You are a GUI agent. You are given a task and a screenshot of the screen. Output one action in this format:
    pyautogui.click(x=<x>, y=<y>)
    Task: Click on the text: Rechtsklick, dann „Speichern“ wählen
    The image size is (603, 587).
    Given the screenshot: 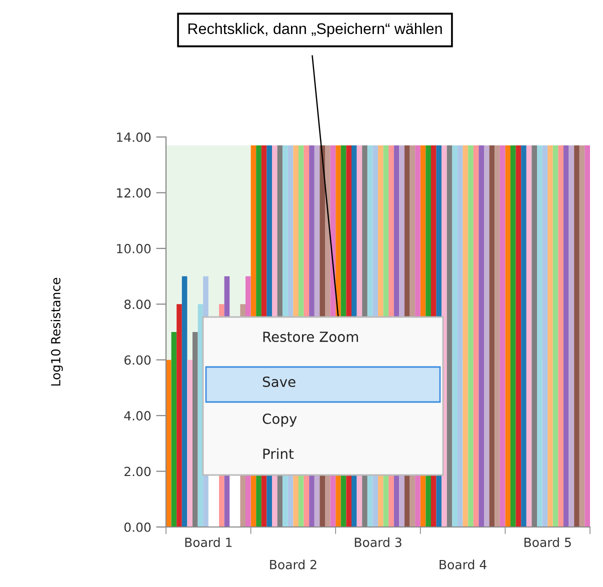 What is the action you would take?
    pyautogui.click(x=315, y=30)
    